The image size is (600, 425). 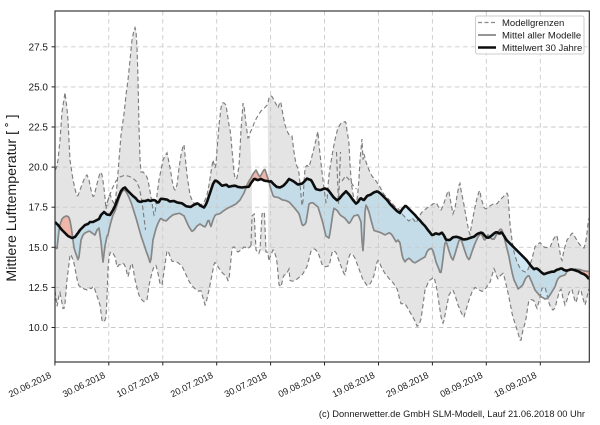 What do you see at coordinates (12, 197) in the screenshot?
I see `svg-text: Mittlere Lufttemperatur [ ˚ ]` at bounding box center [12, 197].